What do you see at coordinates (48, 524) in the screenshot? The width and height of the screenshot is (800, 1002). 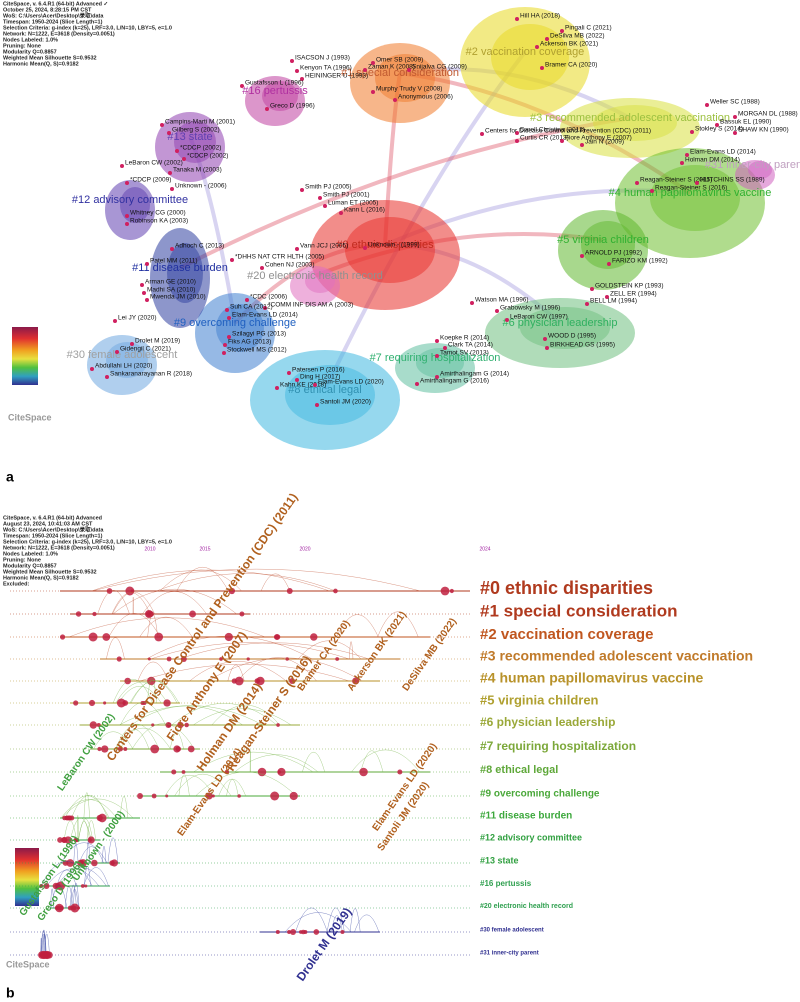 I see `header-line: August 23, 2024, 10:41:03 AM CST` at bounding box center [48, 524].